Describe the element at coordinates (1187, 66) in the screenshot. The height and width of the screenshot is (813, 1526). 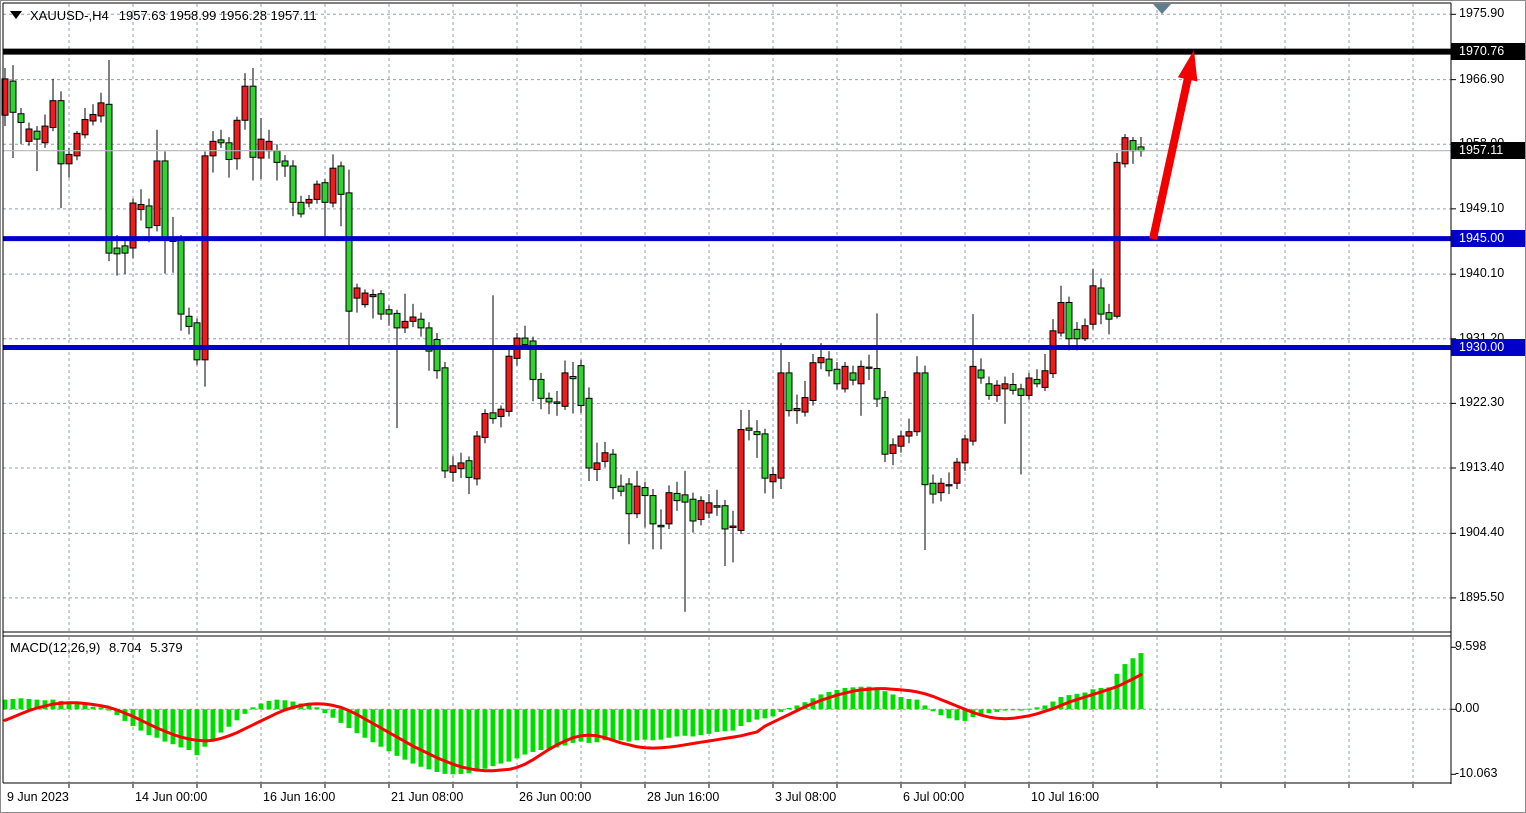
I see `trend-arrow-head` at that location.